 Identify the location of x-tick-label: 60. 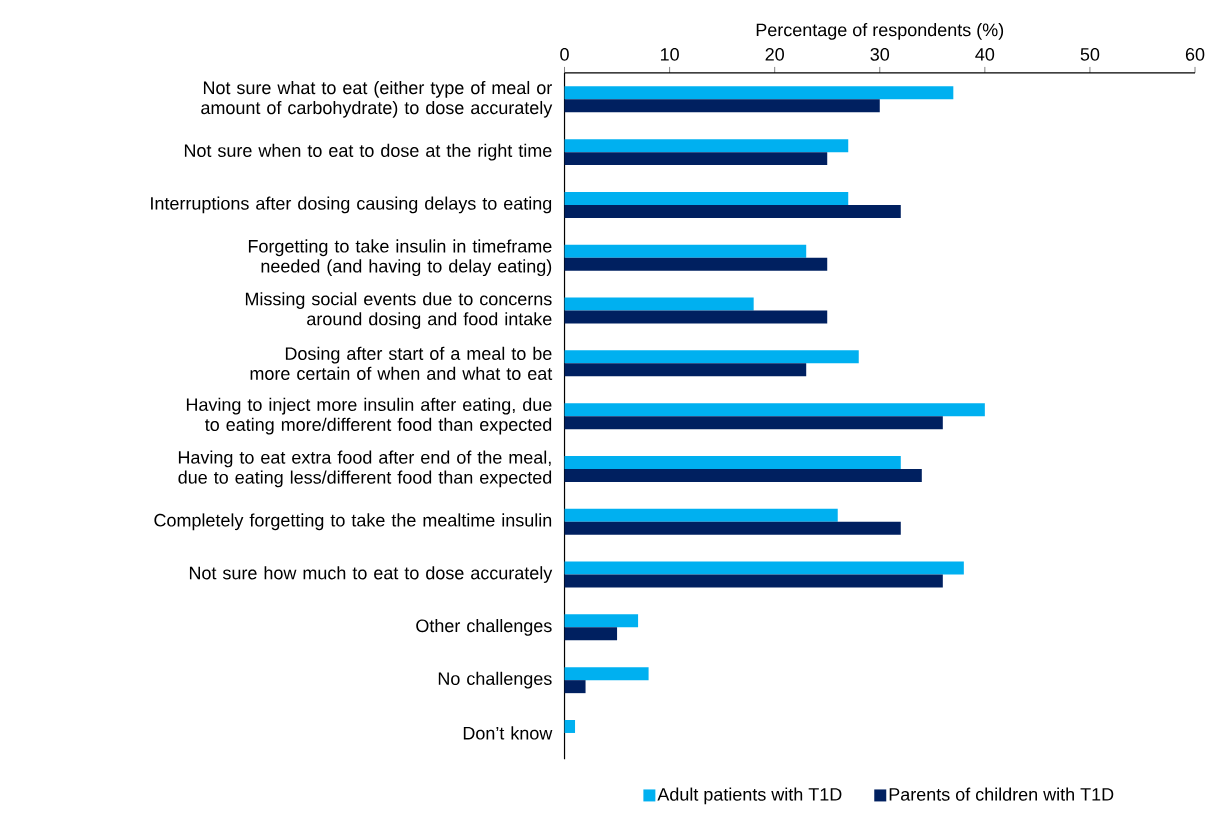
(1195, 54).